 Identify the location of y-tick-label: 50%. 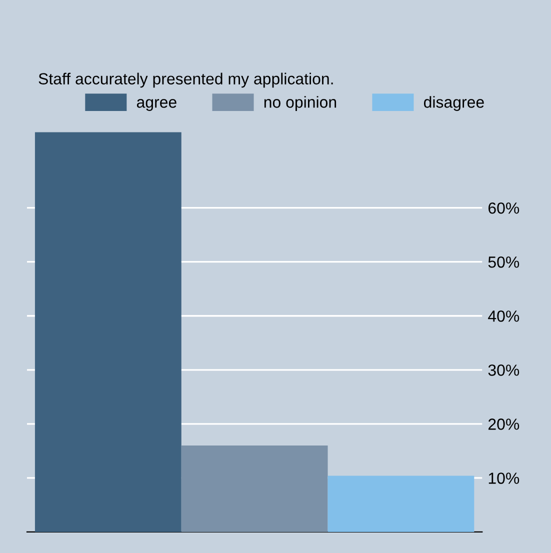
(504, 262).